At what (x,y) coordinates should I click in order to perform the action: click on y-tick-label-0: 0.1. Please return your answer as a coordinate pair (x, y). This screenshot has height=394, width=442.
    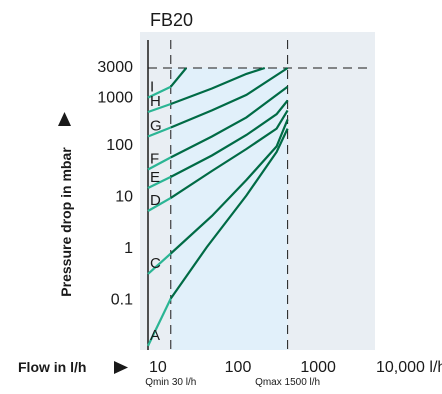
    Looking at the image, I should click on (122, 300).